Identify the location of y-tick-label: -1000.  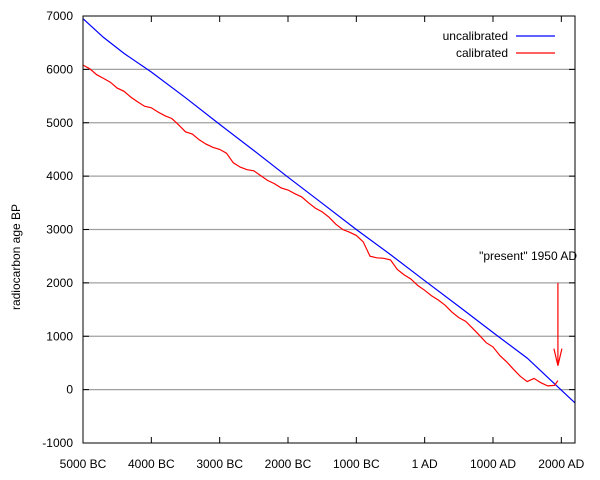
(57, 443).